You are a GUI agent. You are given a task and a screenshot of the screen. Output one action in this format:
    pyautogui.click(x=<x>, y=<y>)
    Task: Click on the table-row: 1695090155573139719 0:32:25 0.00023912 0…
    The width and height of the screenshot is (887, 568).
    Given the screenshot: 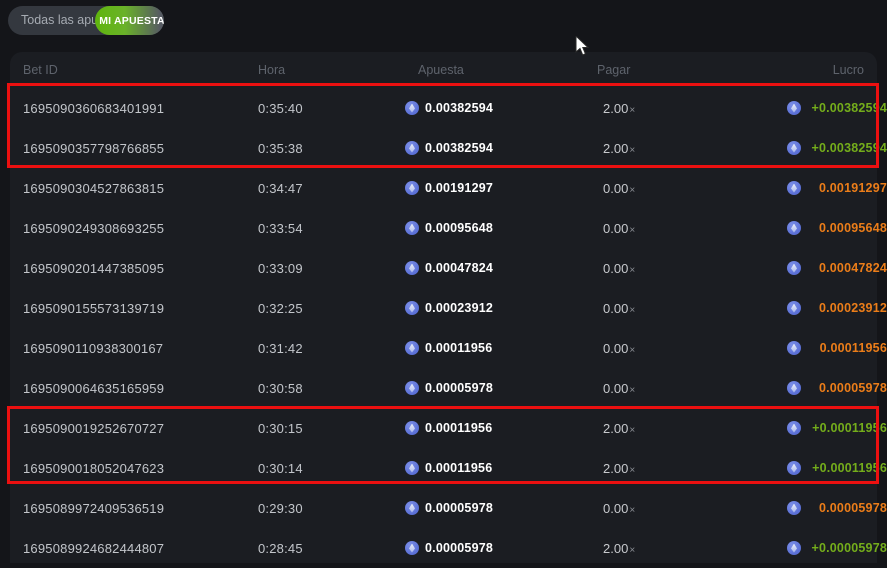 What is the action you would take?
    pyautogui.click(x=448, y=308)
    